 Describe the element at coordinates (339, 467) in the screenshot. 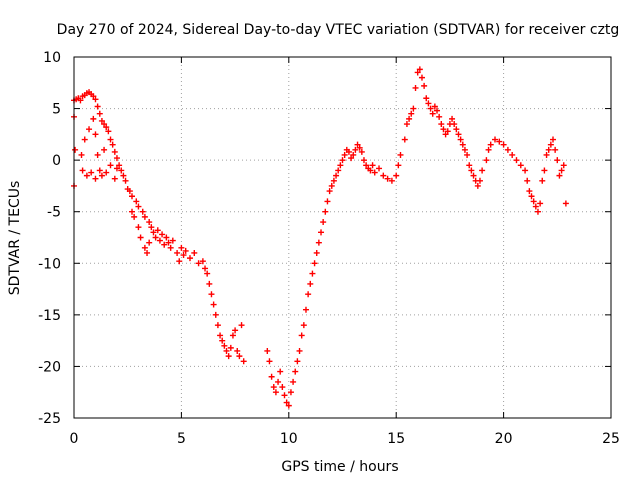

I see `x-axis-label: GPS time / hours` at that location.